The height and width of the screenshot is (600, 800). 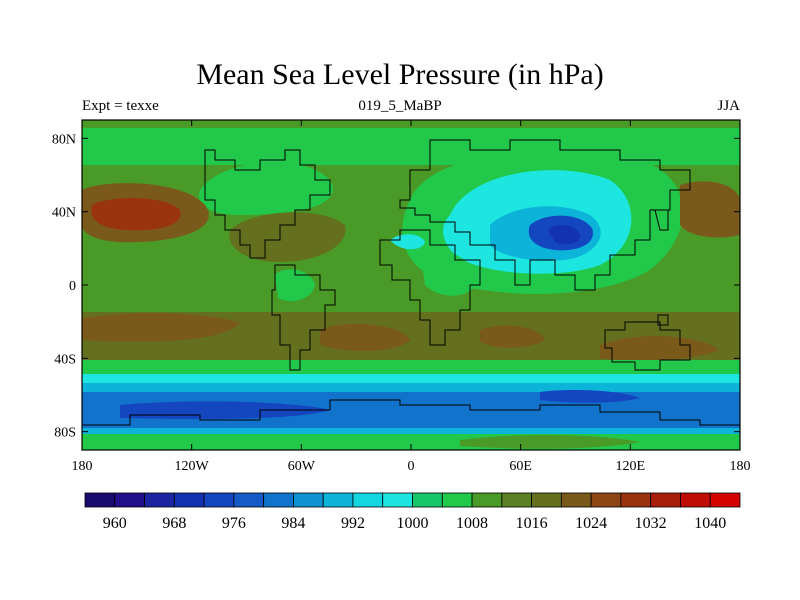 I want to click on north-pacific-high-core, so click(x=136, y=214).